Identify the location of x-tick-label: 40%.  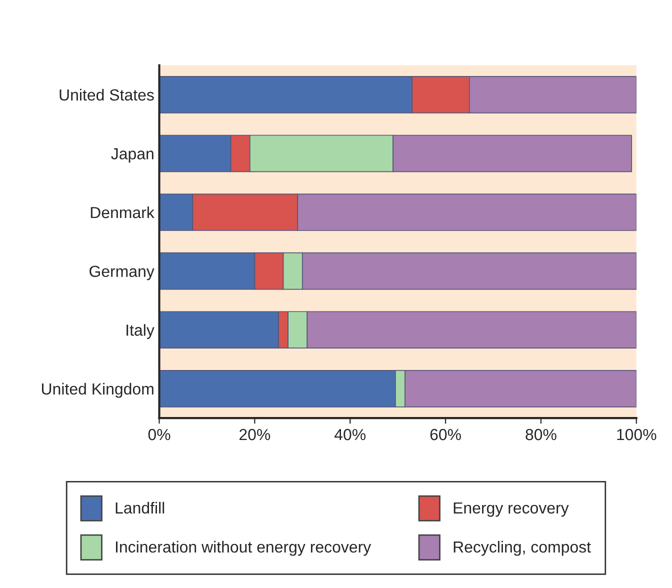
(350, 434).